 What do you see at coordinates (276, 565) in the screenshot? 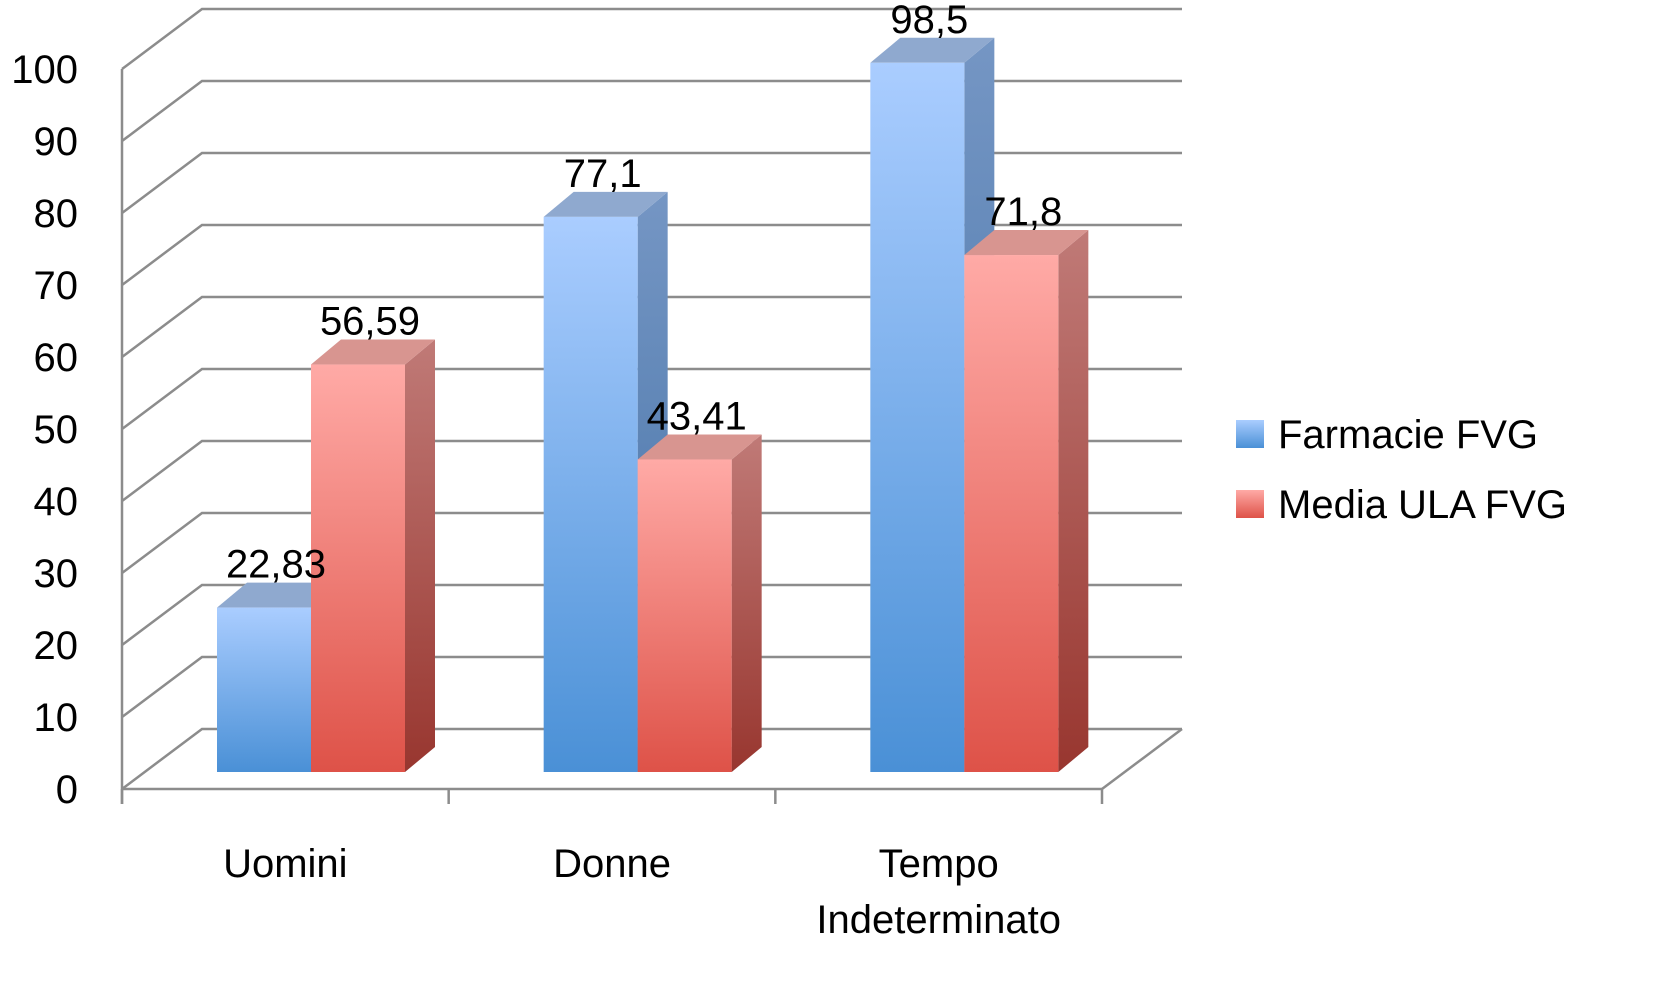
I see `data-label: 22,83` at bounding box center [276, 565].